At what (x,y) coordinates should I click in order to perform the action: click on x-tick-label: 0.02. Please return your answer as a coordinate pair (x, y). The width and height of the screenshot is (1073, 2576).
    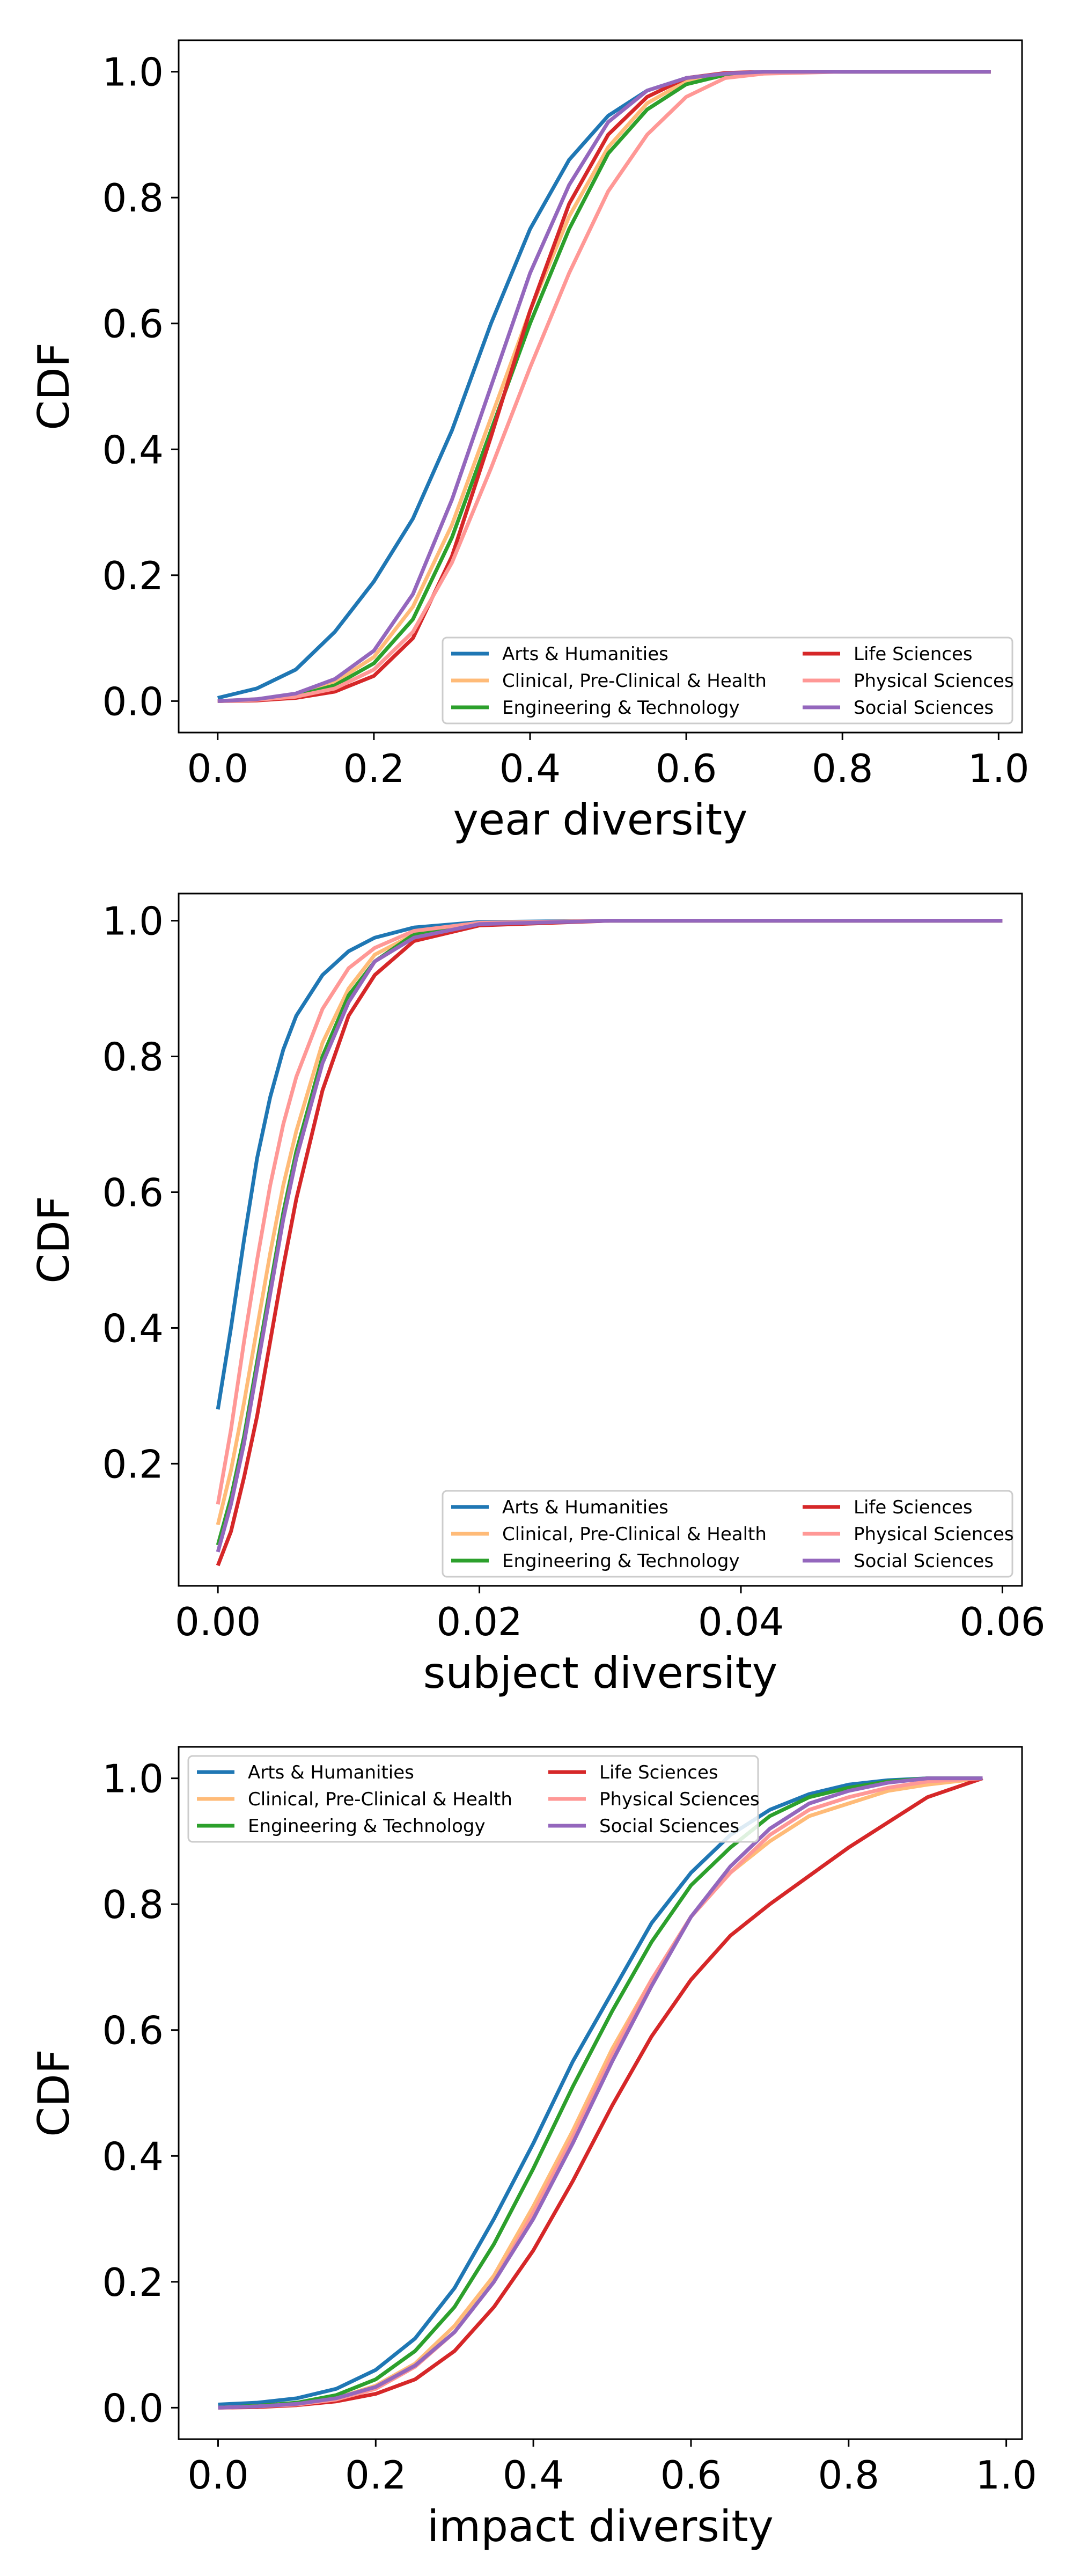
    Looking at the image, I should click on (479, 1621).